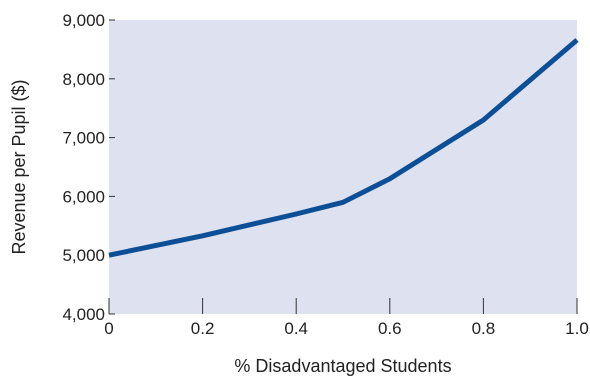 Image resolution: width=590 pixels, height=379 pixels. Describe the element at coordinates (83, 20) in the screenshot. I see `y-tick-label: 9,000` at that location.